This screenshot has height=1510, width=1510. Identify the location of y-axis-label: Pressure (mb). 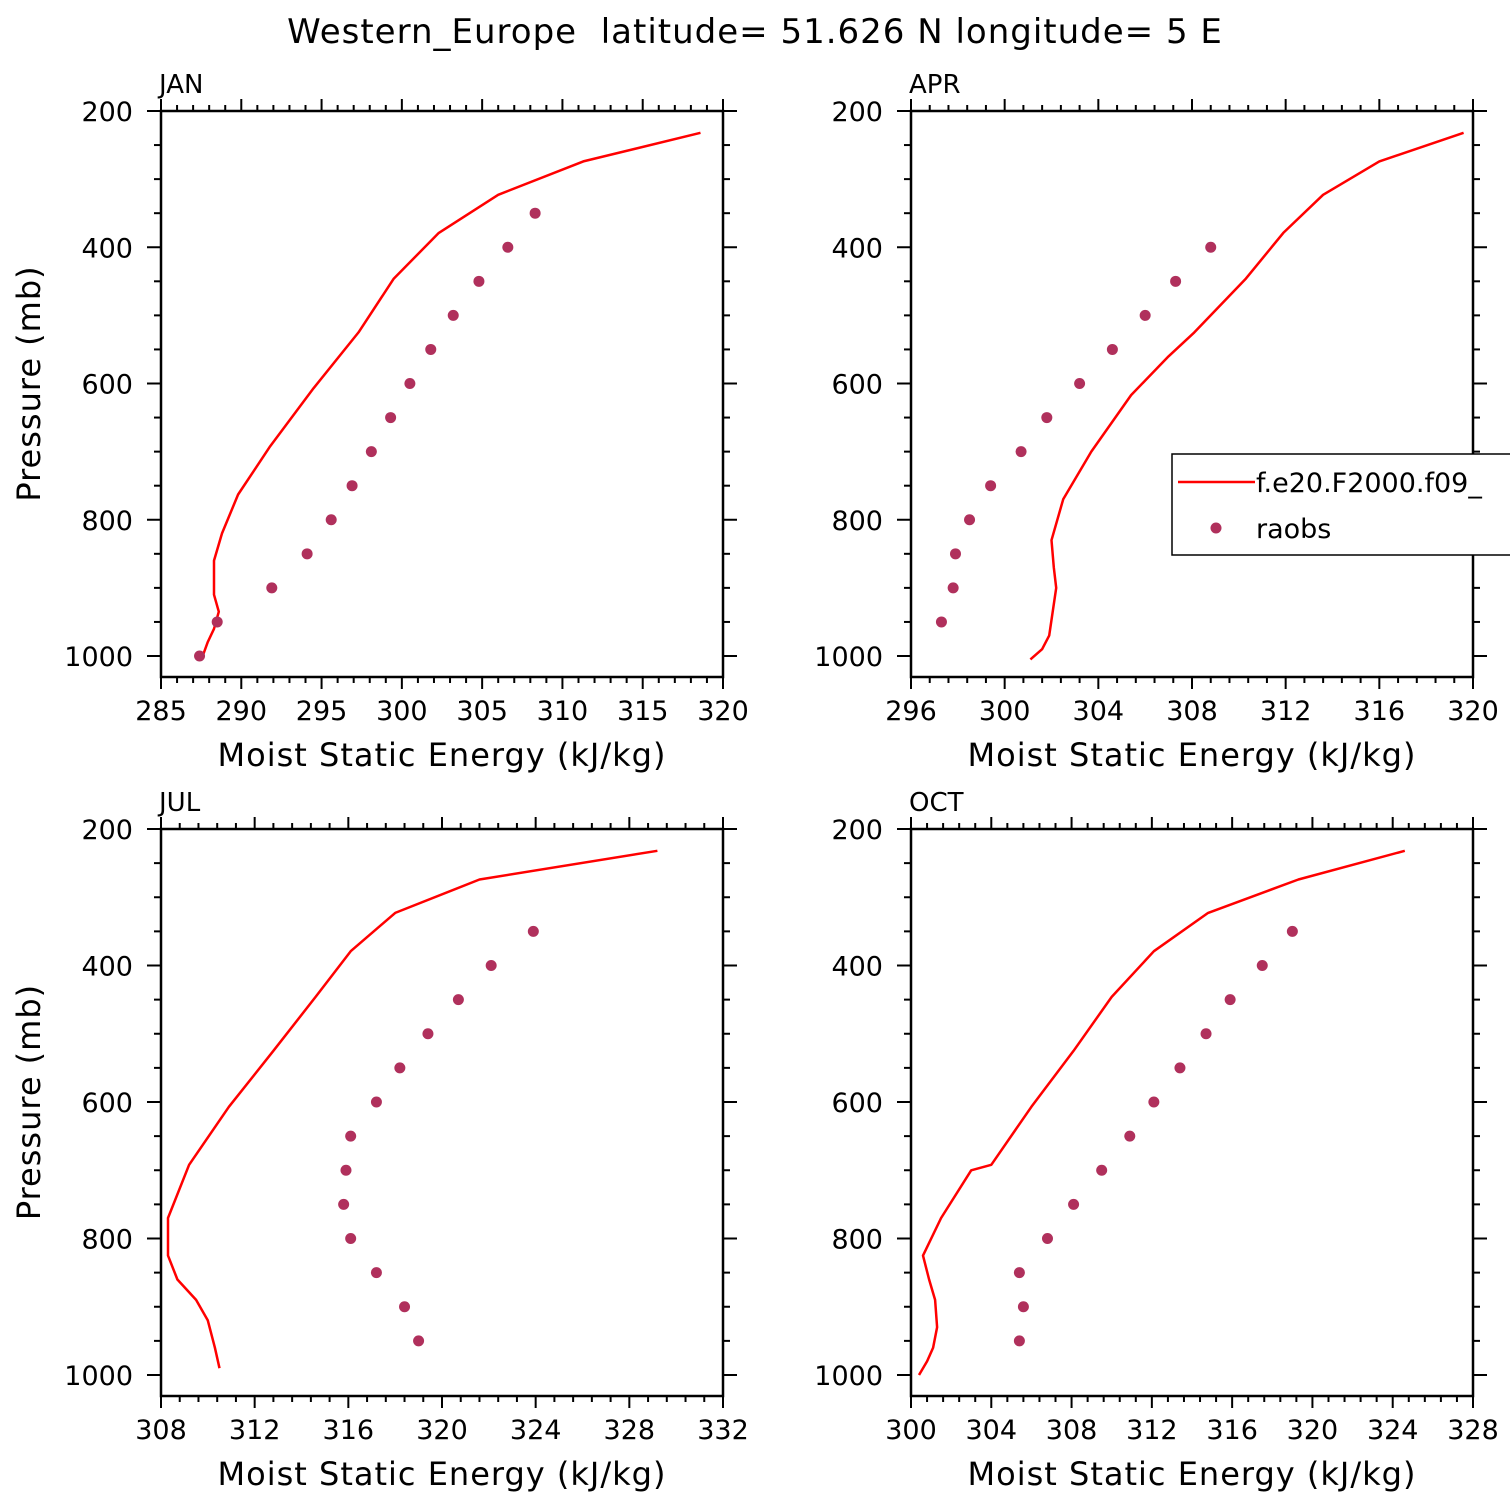
(29, 383).